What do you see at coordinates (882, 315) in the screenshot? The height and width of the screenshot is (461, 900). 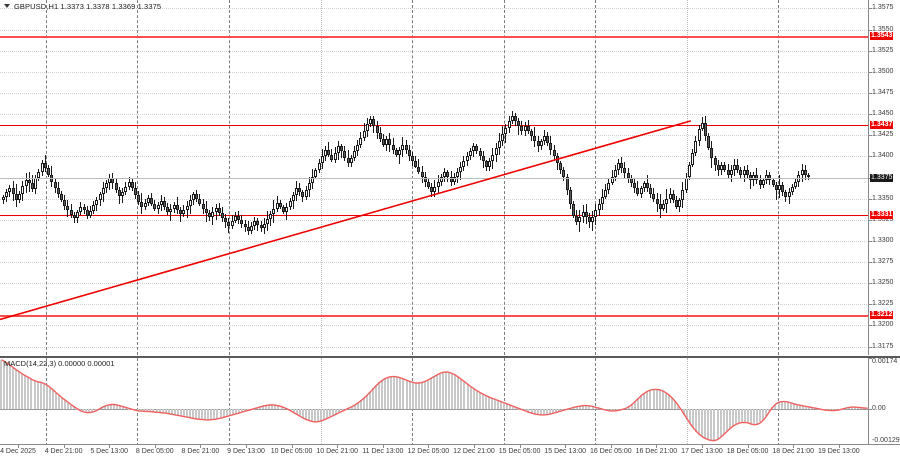 I see `price-level-label: 1.3212` at bounding box center [882, 315].